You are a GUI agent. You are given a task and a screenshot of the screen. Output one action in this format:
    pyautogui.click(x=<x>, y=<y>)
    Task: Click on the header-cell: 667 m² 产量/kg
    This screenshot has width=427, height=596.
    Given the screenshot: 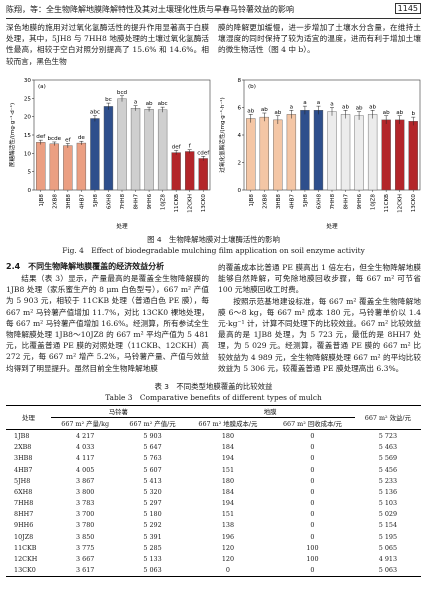 What is the action you would take?
    pyautogui.click(x=85, y=424)
    